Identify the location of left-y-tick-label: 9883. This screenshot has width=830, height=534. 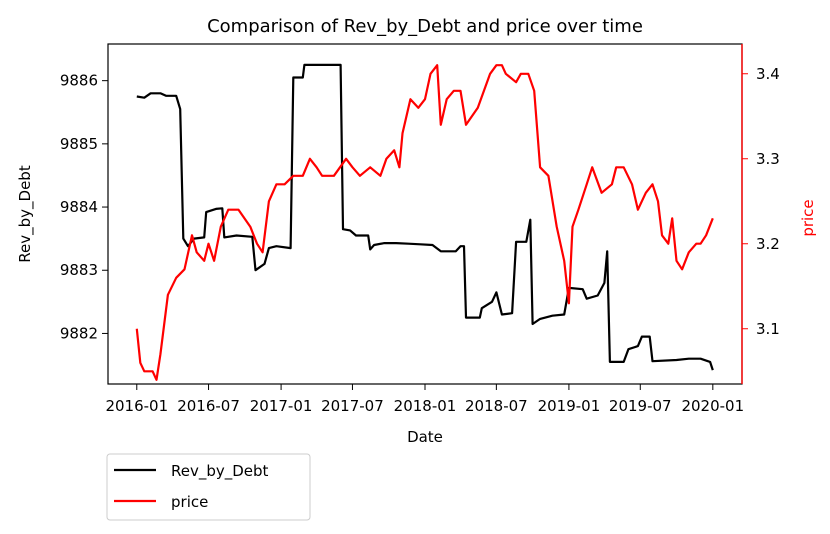
(79, 270).